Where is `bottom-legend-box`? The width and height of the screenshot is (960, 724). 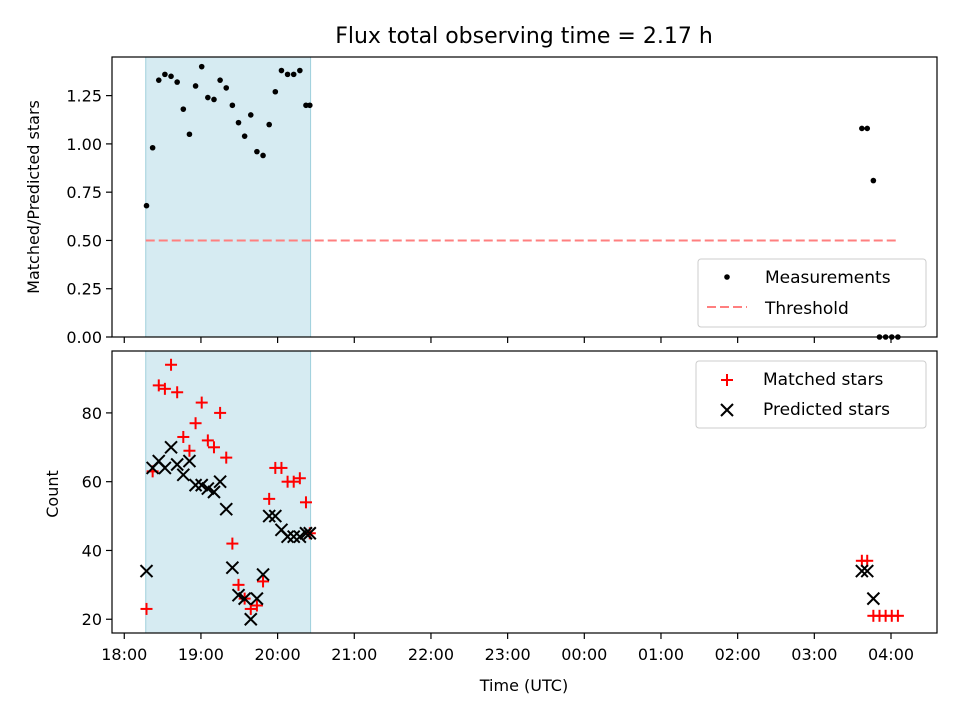 bottom-legend-box is located at coordinates (811, 394).